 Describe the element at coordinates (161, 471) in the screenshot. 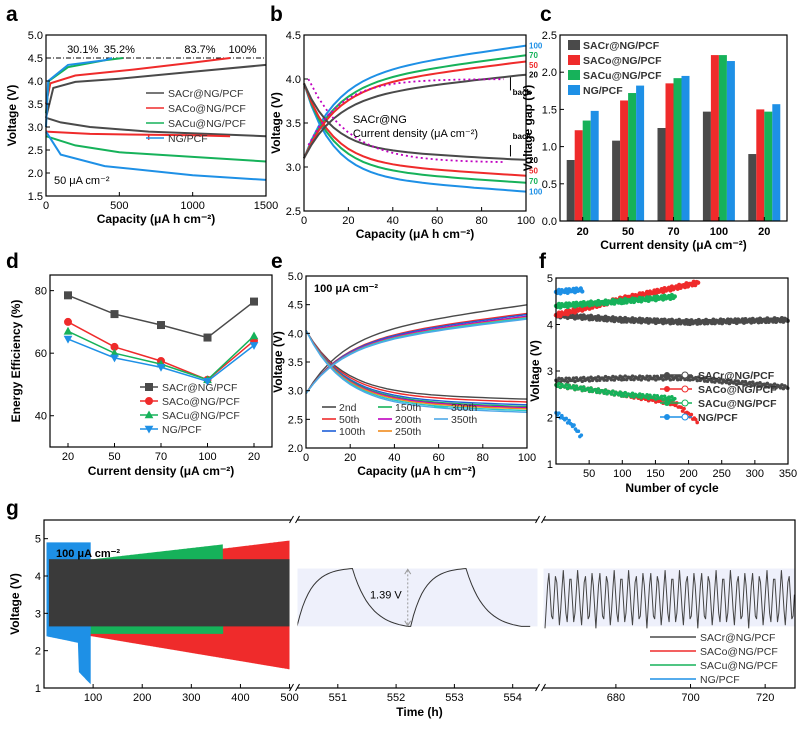

I see `x-axis-title: Current density (μA cm⁻²)` at that location.